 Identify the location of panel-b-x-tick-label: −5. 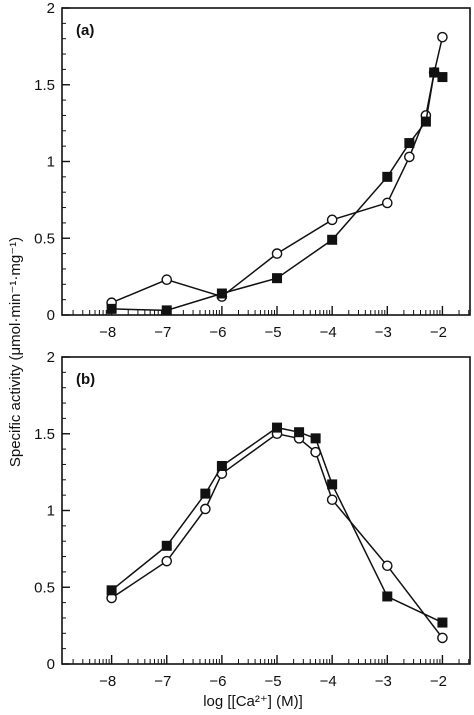
(272, 681).